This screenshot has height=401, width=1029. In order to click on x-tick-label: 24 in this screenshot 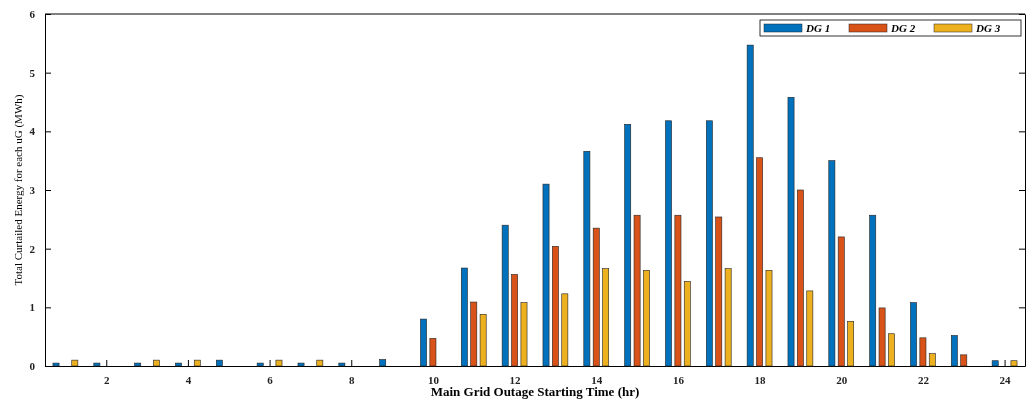, I will do `click(1005, 379)`.